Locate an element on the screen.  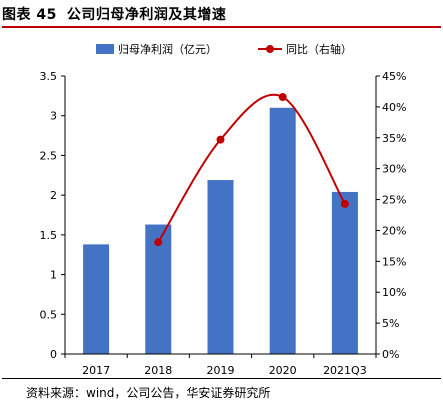
legend-label-growth: 同比（右轴） is located at coordinates (319, 49).